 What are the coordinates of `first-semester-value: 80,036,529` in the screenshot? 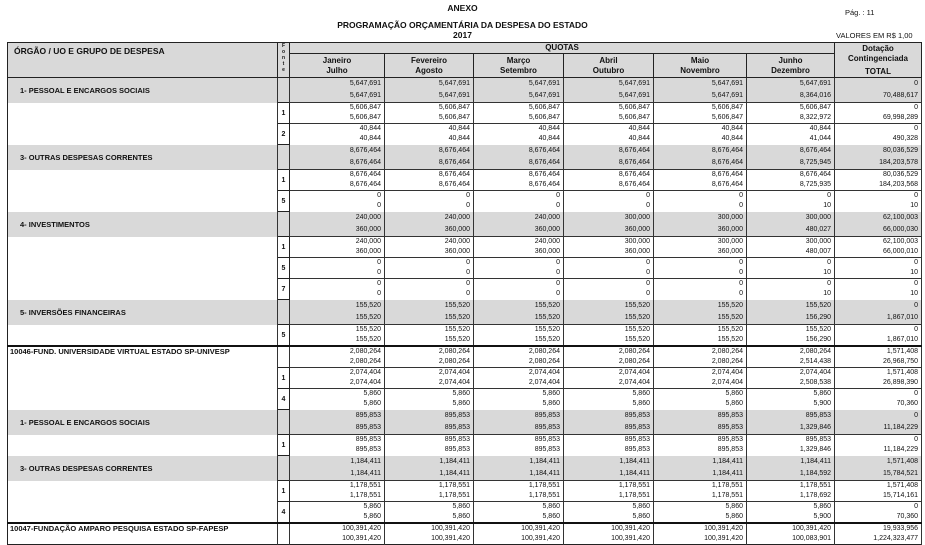 It's located at (900, 150).